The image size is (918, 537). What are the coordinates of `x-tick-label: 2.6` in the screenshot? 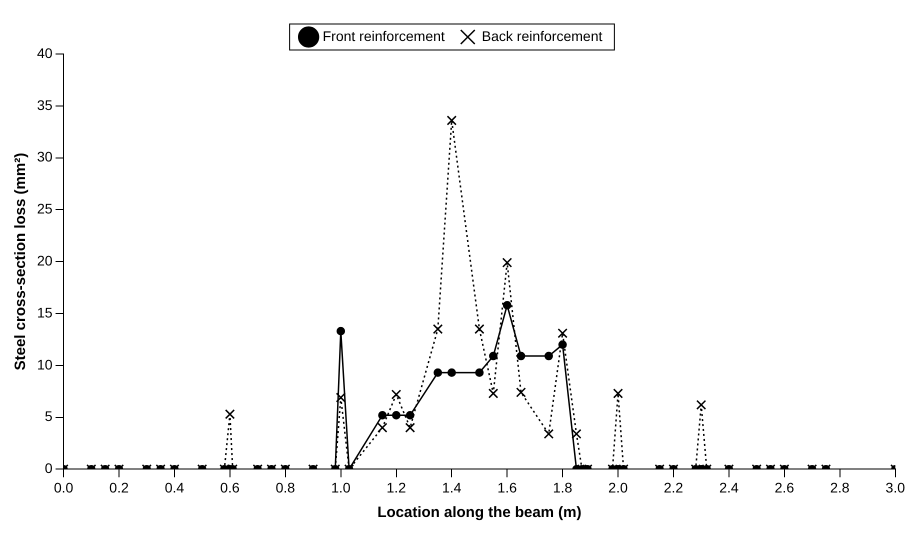 It's located at (784, 487).